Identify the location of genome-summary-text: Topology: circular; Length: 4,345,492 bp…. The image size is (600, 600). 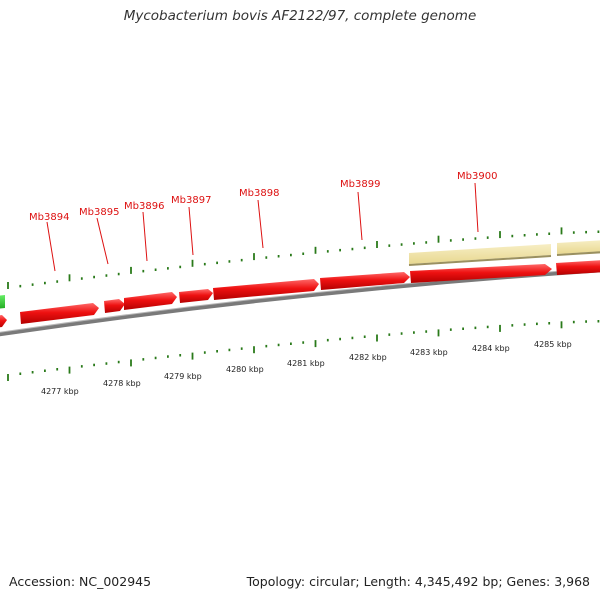
(418, 581).